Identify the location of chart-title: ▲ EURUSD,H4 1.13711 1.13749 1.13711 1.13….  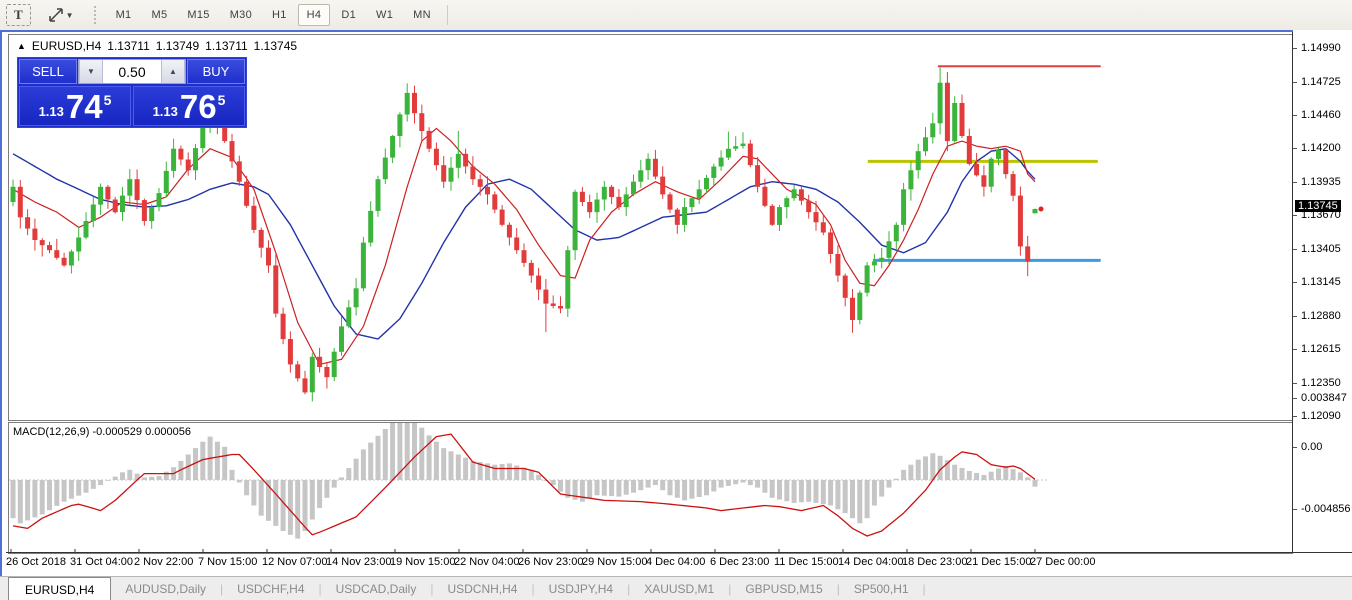
(157, 46).